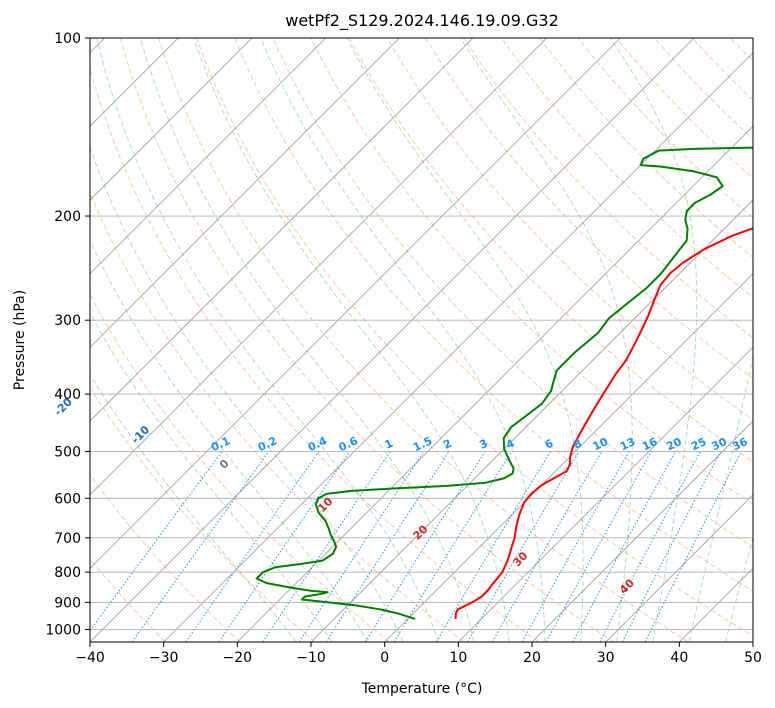 Image resolution: width=775 pixels, height=708 pixels. What do you see at coordinates (67, 573) in the screenshot?
I see `y-tick-label: 800` at bounding box center [67, 573].